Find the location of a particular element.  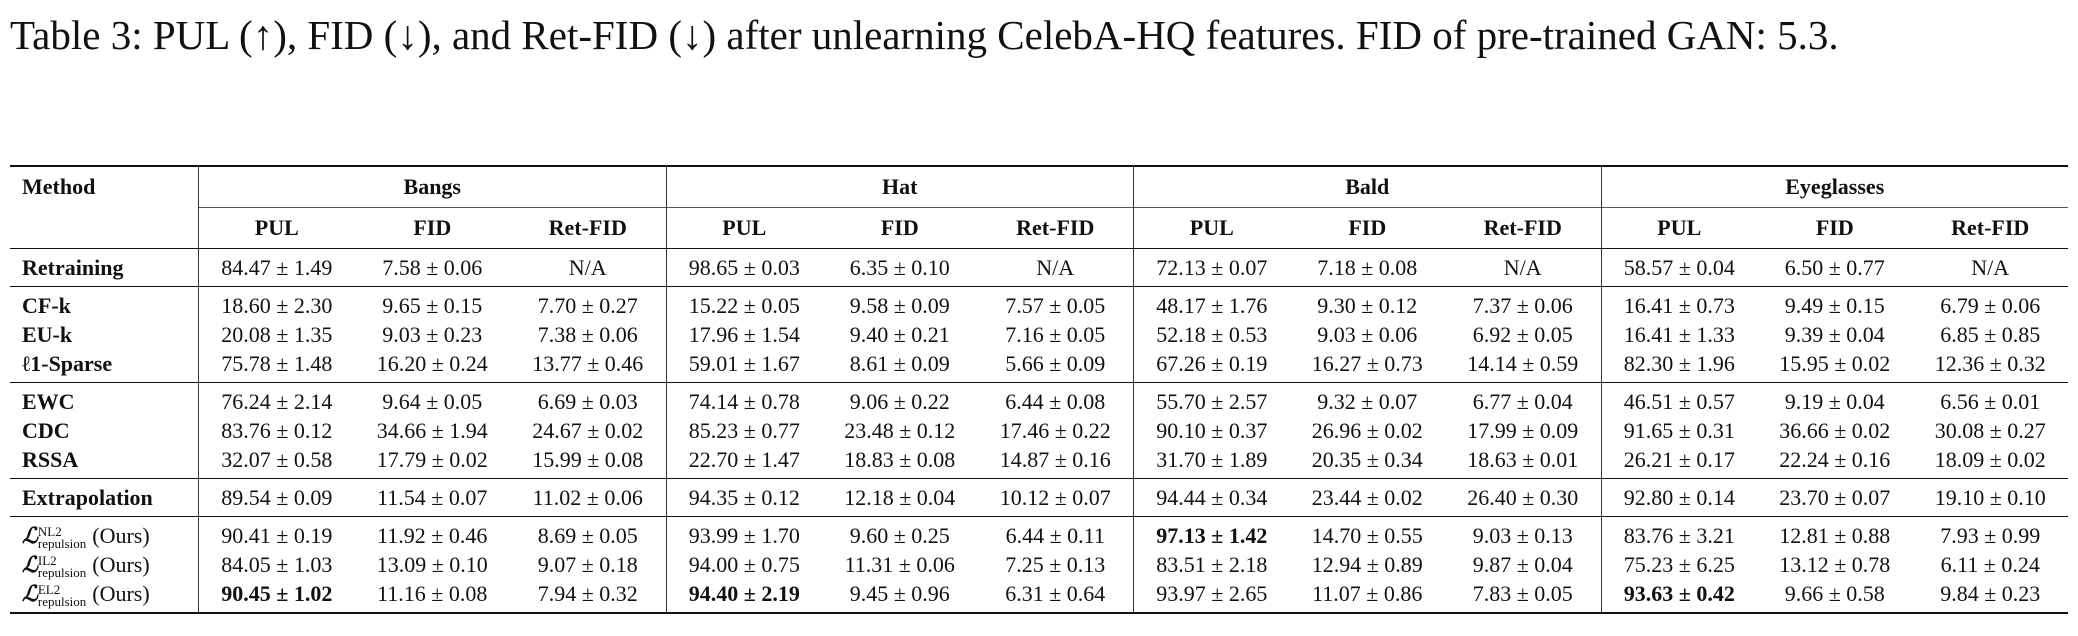

value-cell: 90.10 ± 0.37 is located at coordinates (1212, 430).